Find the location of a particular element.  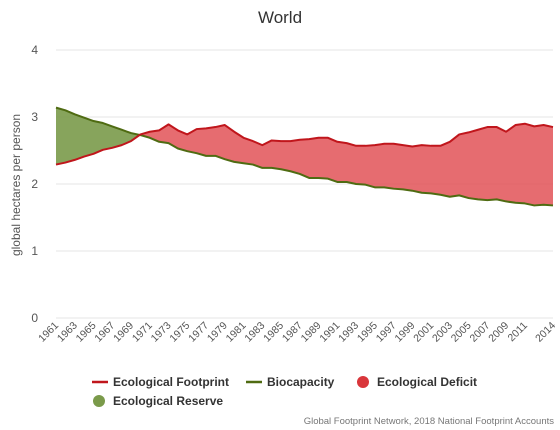

x-tick-label: 2011 is located at coordinates (518, 332).